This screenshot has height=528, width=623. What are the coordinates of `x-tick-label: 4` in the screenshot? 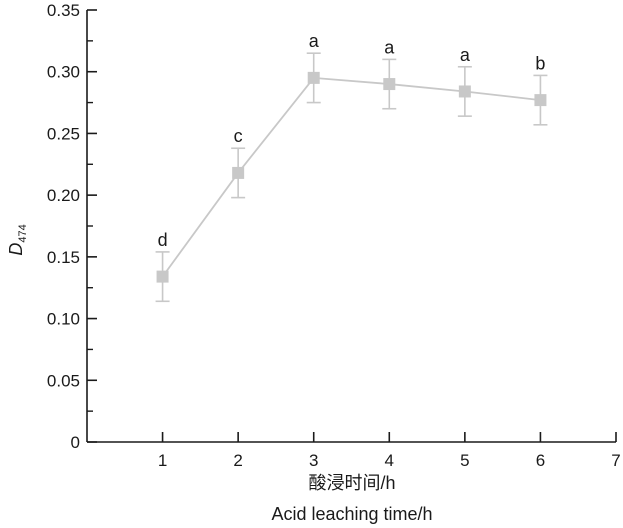 It's located at (389, 460).